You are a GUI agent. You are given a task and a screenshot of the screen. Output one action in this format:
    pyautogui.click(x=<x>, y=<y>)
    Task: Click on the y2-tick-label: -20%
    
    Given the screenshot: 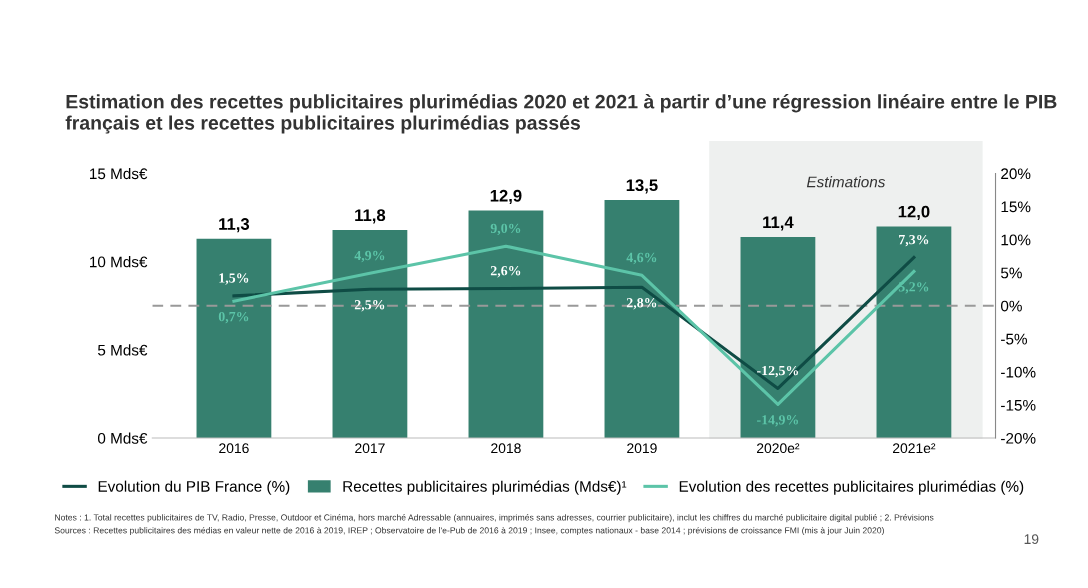 What is the action you would take?
    pyautogui.click(x=1018, y=438)
    